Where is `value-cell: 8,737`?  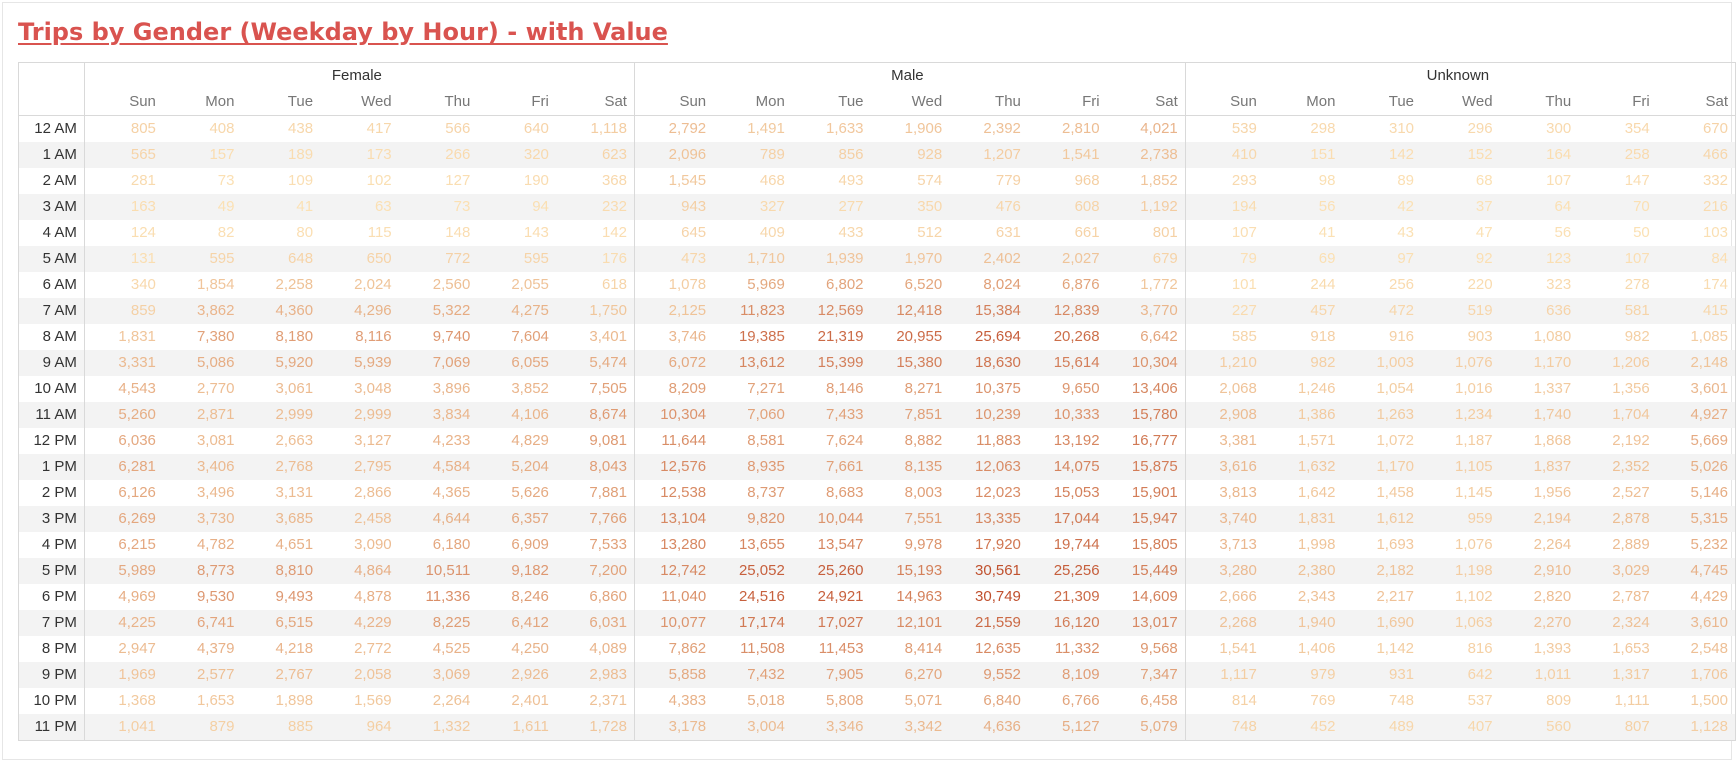
value-cell: 8,737 is located at coordinates (766, 492).